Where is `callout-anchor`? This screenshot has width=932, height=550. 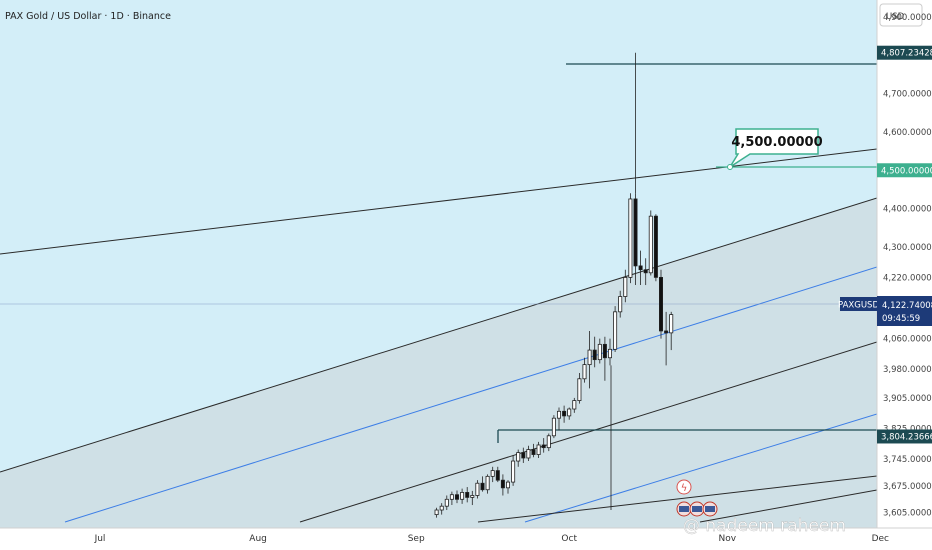 callout-anchor is located at coordinates (730, 167).